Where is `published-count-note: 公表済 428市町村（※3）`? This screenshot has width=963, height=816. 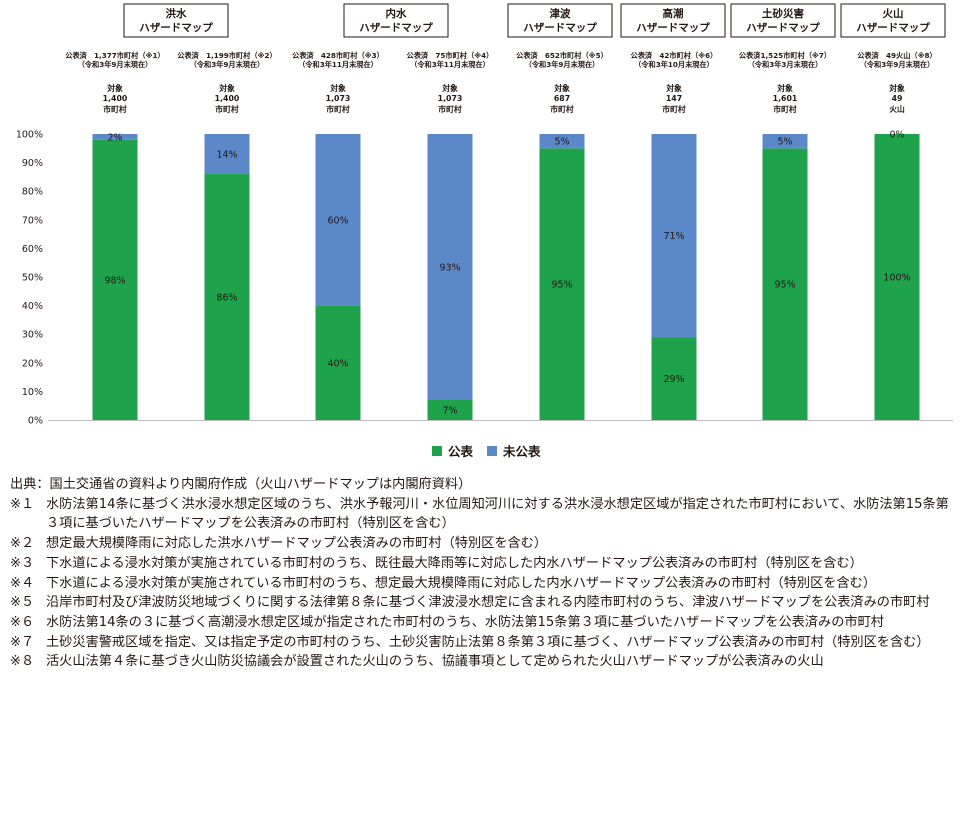
published-count-note: 公表済 428市町村（※3） is located at coordinates (338, 55).